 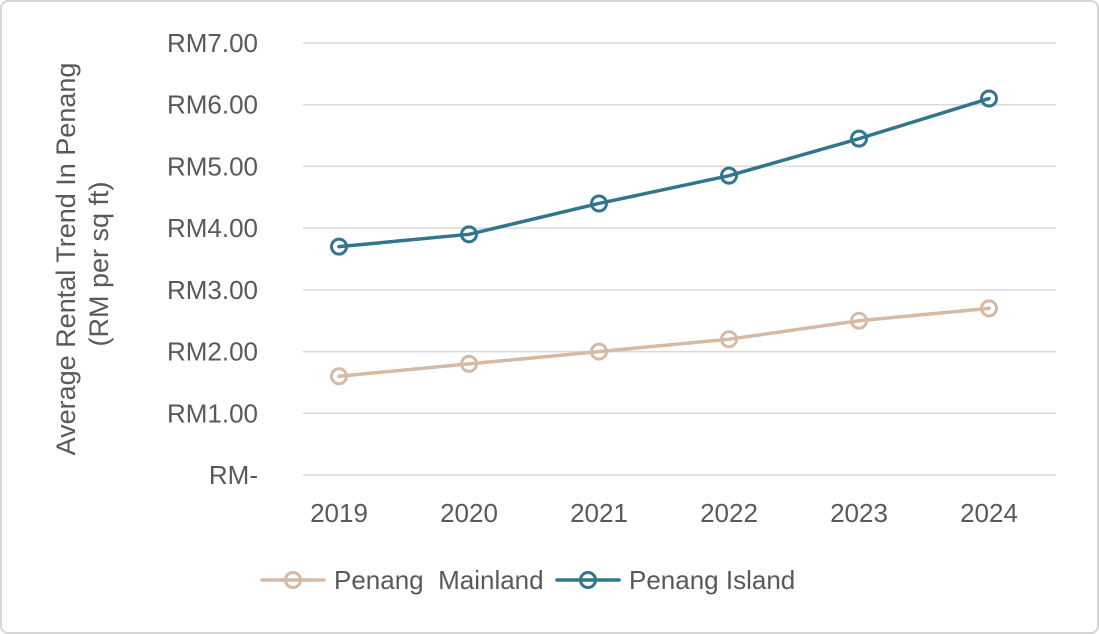 I want to click on x-tick-label-2020: 2020, so click(x=469, y=513).